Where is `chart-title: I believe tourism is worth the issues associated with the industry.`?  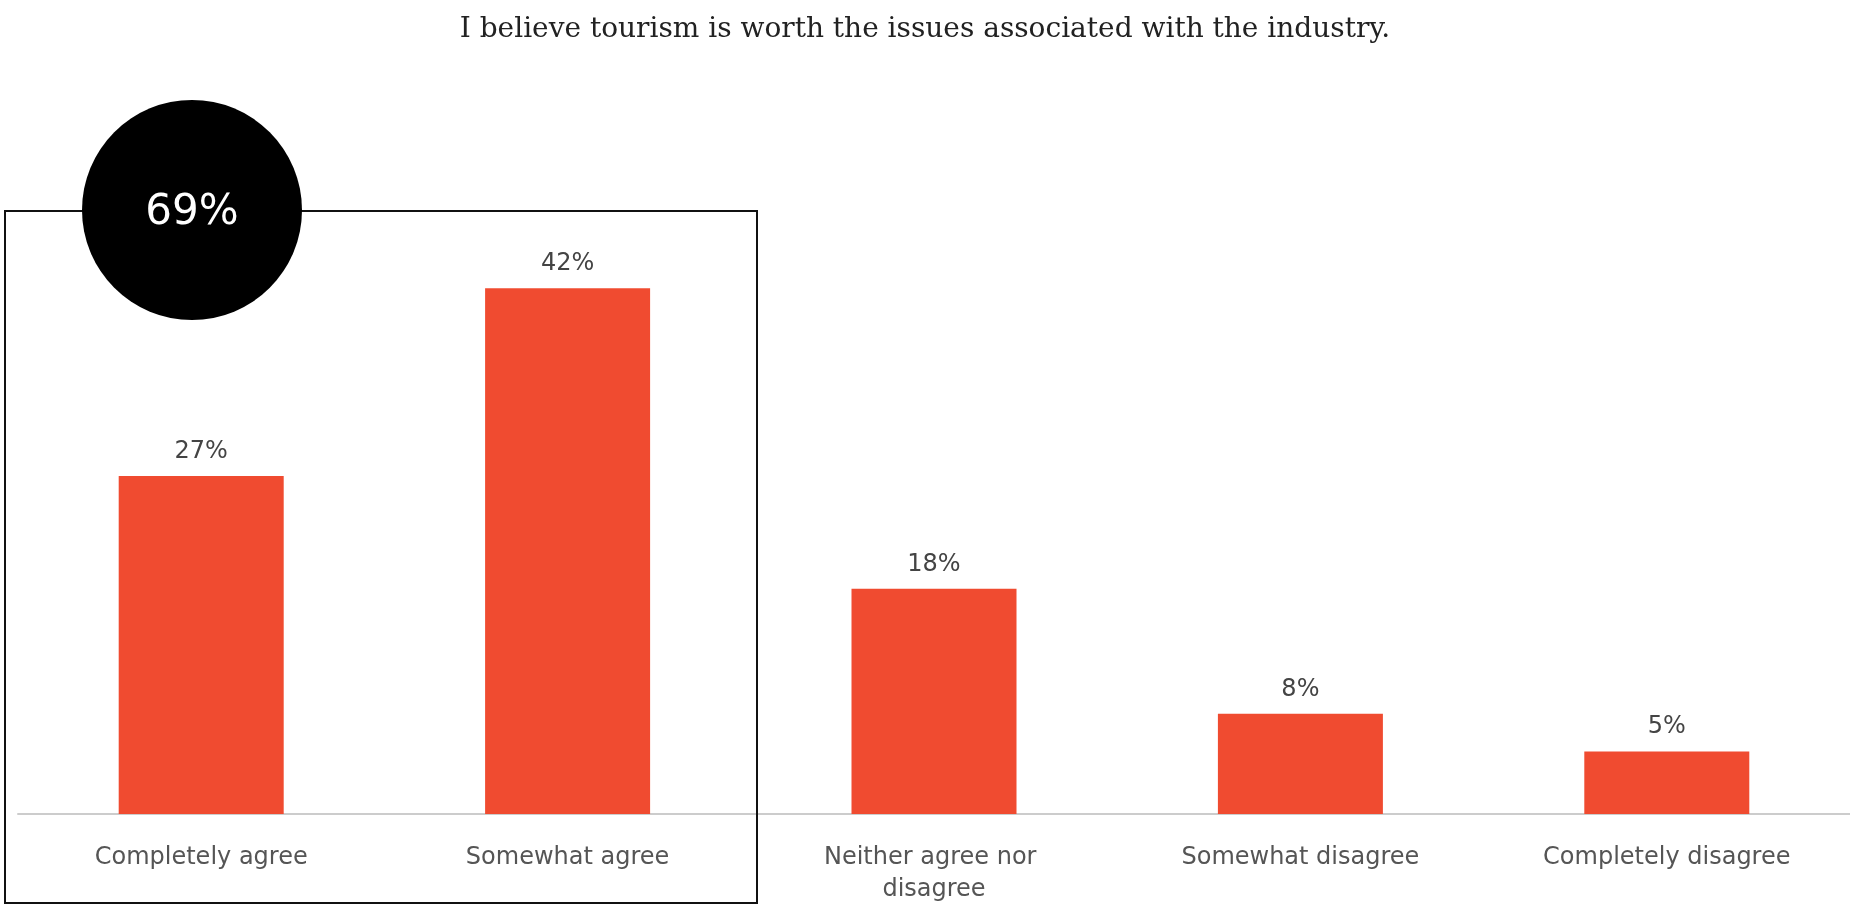 chart-title: I believe tourism is worth the issues associated with the industry. is located at coordinates (925, 27).